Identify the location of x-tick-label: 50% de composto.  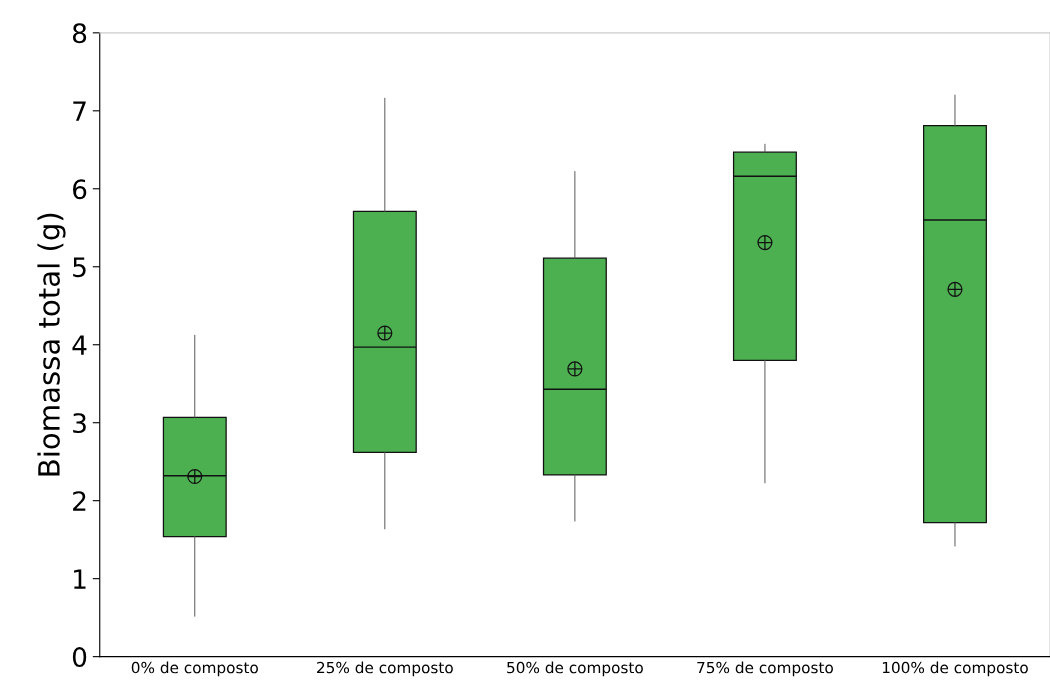
(575, 669).